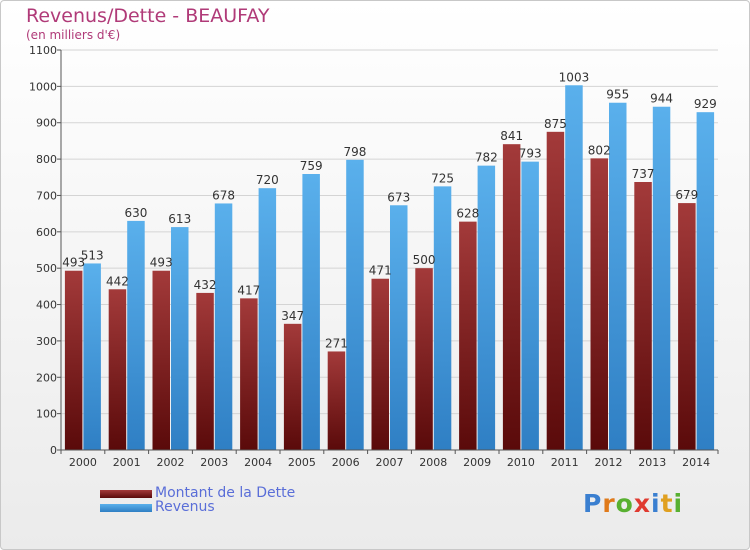 Image resolution: width=750 pixels, height=550 pixels. Describe the element at coordinates (225, 493) in the screenshot. I see `legend-label-dette: Montant de la Dette` at that location.